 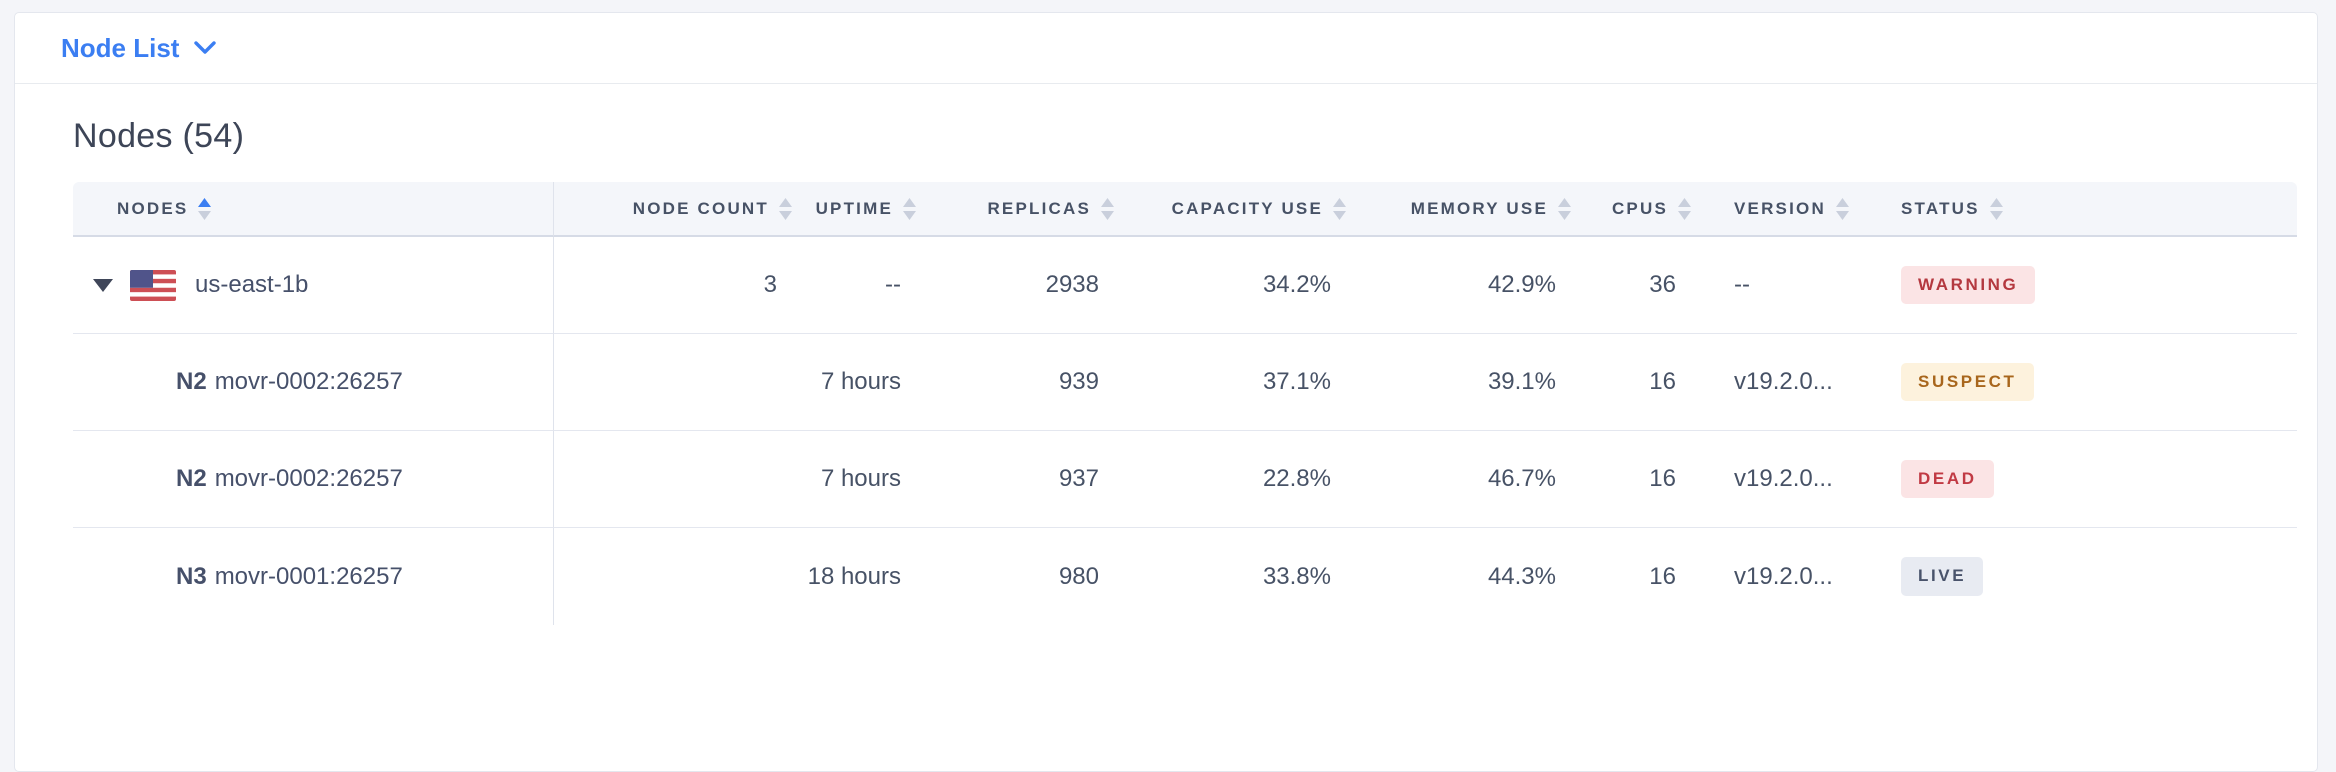 I want to click on column-header-cpus: CPUS, so click(x=1646, y=209).